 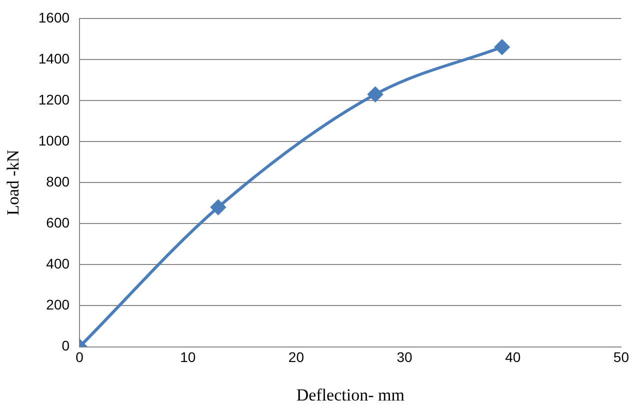 I want to click on y-axis-title: Load -kN, so click(x=13, y=183).